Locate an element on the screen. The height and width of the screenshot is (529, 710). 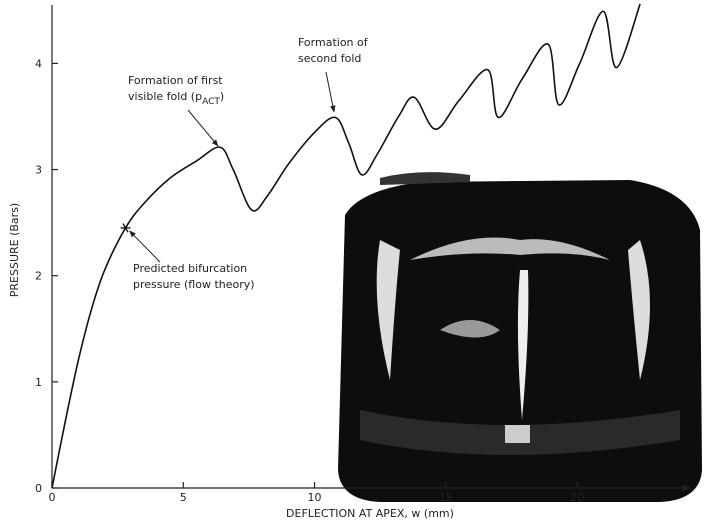
annotation-text: visible fold (pACT) is located at coordinates (176, 98).